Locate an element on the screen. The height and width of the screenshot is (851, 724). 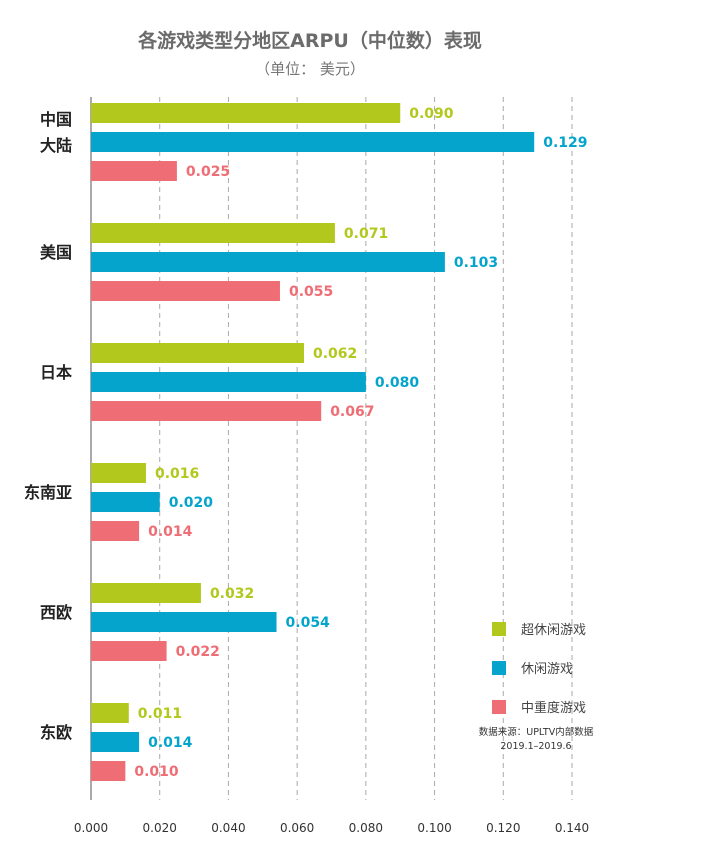
legend-label: 休闲游戏 is located at coordinates (547, 669).